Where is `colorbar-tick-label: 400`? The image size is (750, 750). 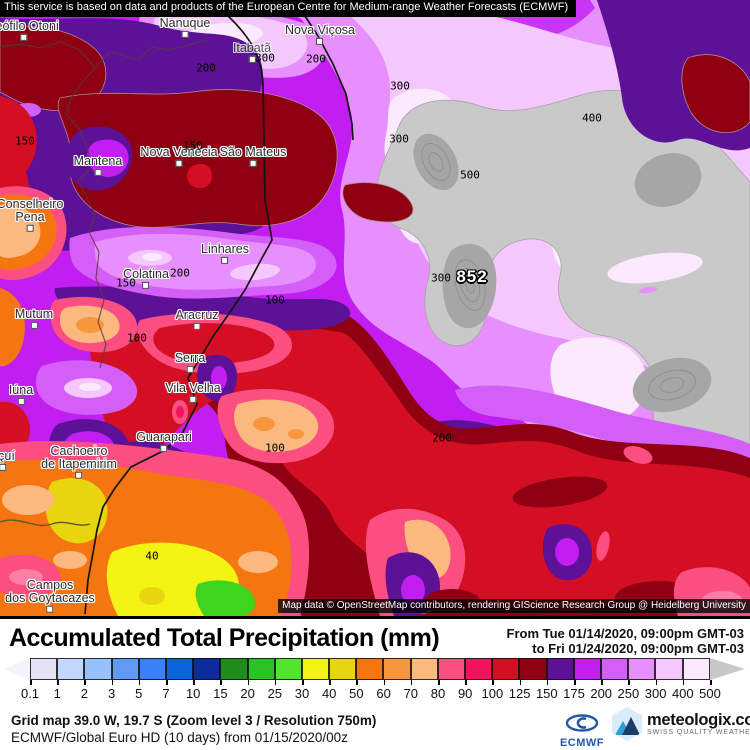
colorbar-tick-label: 400 is located at coordinates (682, 693).